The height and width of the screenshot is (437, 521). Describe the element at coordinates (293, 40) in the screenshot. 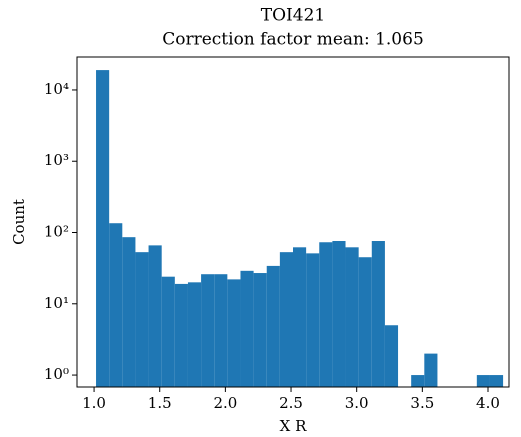

I see `chart-subtitle: Correction factor mean: 1.065` at that location.